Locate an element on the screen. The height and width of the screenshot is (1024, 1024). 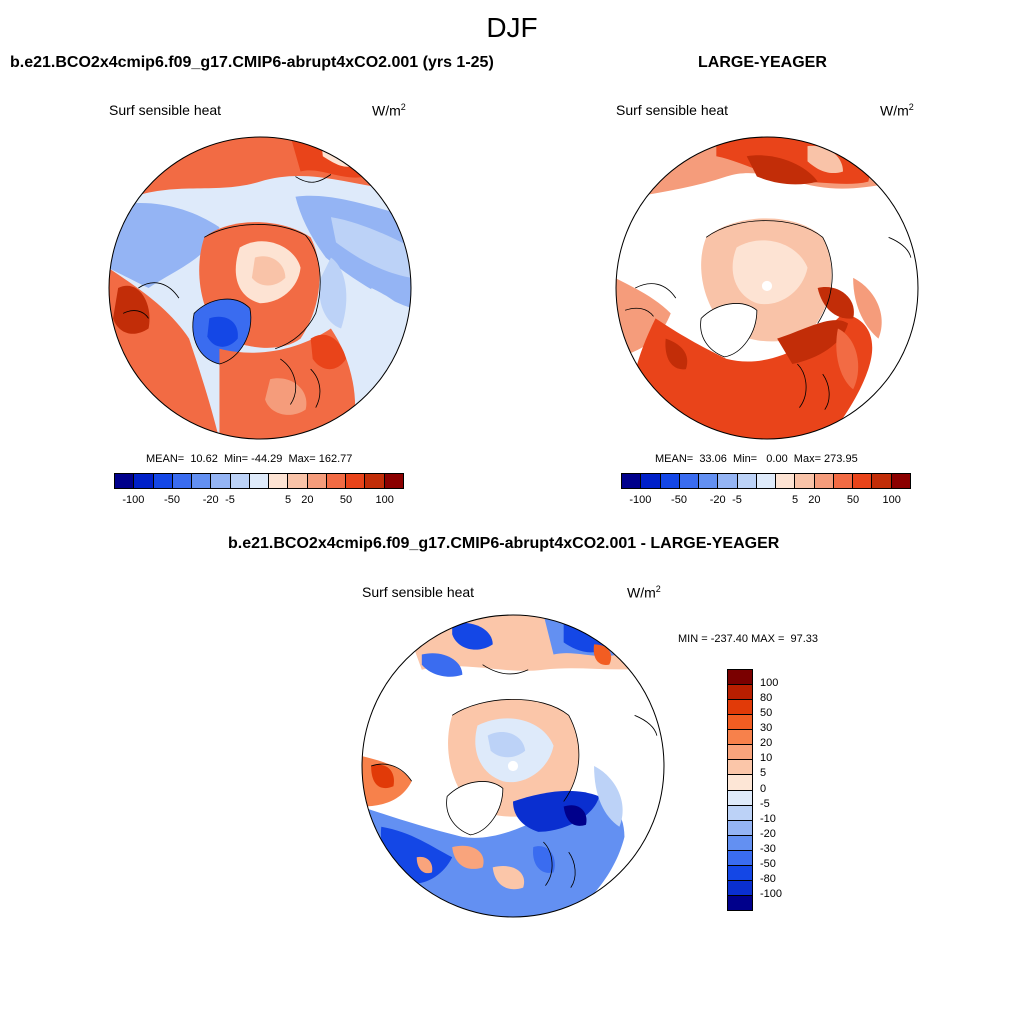
top-left-units: W/m2 is located at coordinates (389, 110).